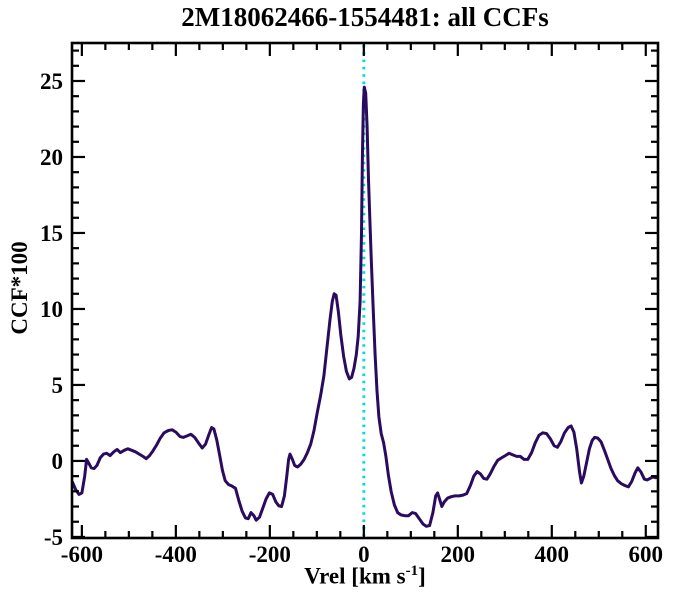  I want to click on x-tick-label: 600, so click(646, 554).